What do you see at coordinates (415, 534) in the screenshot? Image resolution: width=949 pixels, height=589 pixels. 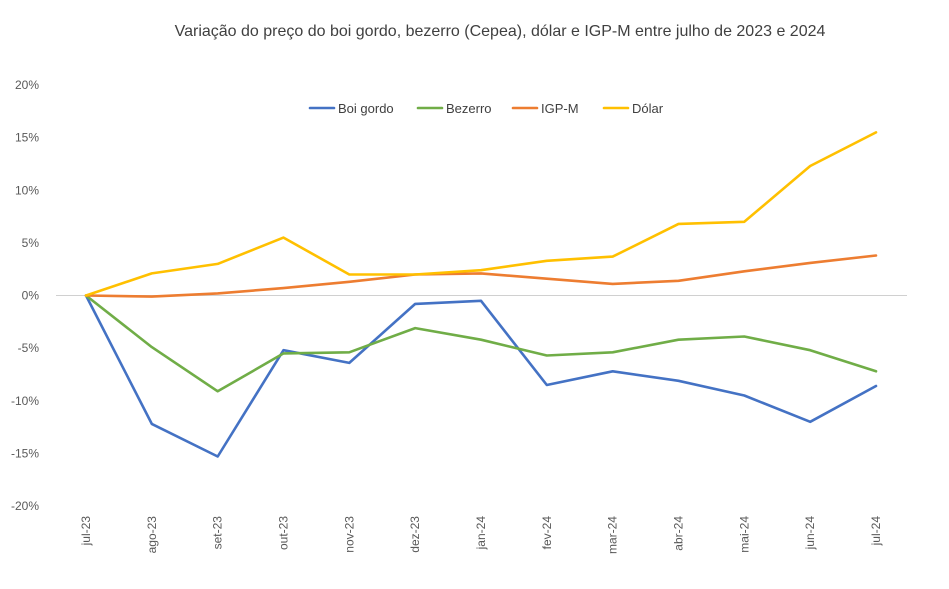 I see `x-tick-label: dez-23` at bounding box center [415, 534].